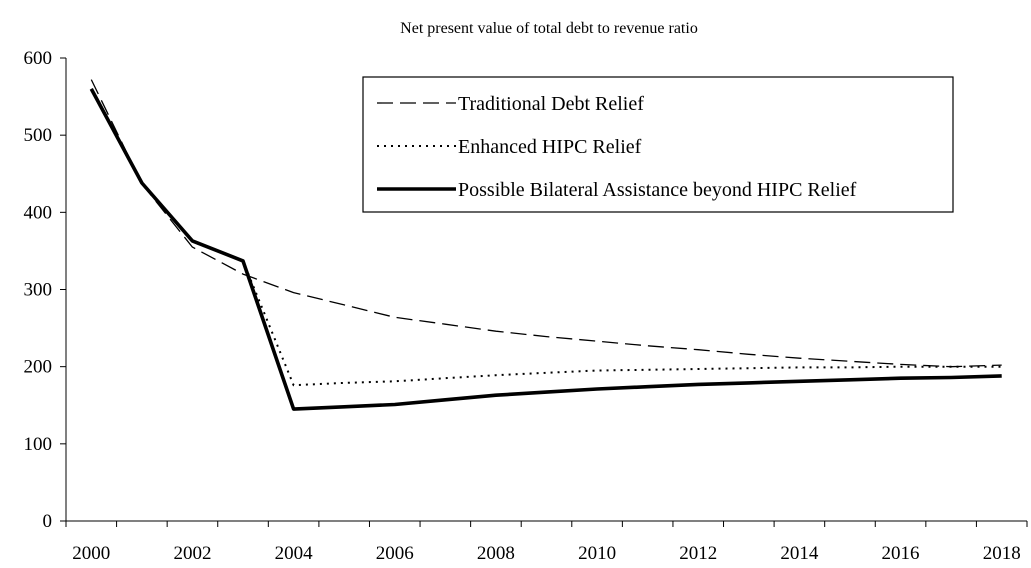  I want to click on x-tick-label: 2018, so click(1002, 553).